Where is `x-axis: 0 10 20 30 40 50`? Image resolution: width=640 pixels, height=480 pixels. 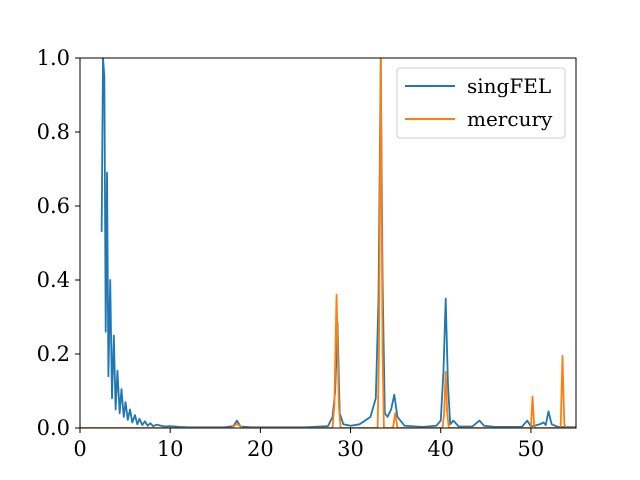 x-axis: 0 10 20 30 40 50 is located at coordinates (308, 444).